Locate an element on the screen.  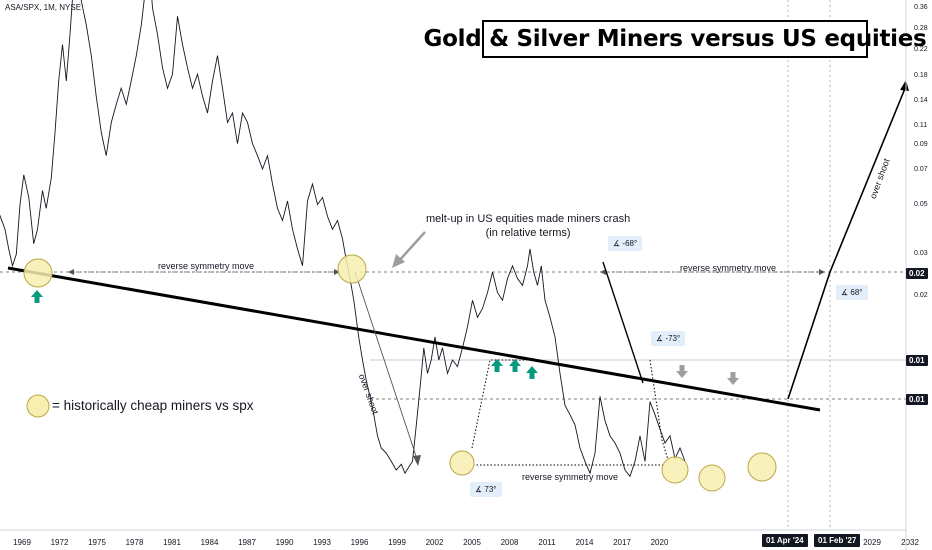
meltup-arrow is located at coordinates (411, 247).